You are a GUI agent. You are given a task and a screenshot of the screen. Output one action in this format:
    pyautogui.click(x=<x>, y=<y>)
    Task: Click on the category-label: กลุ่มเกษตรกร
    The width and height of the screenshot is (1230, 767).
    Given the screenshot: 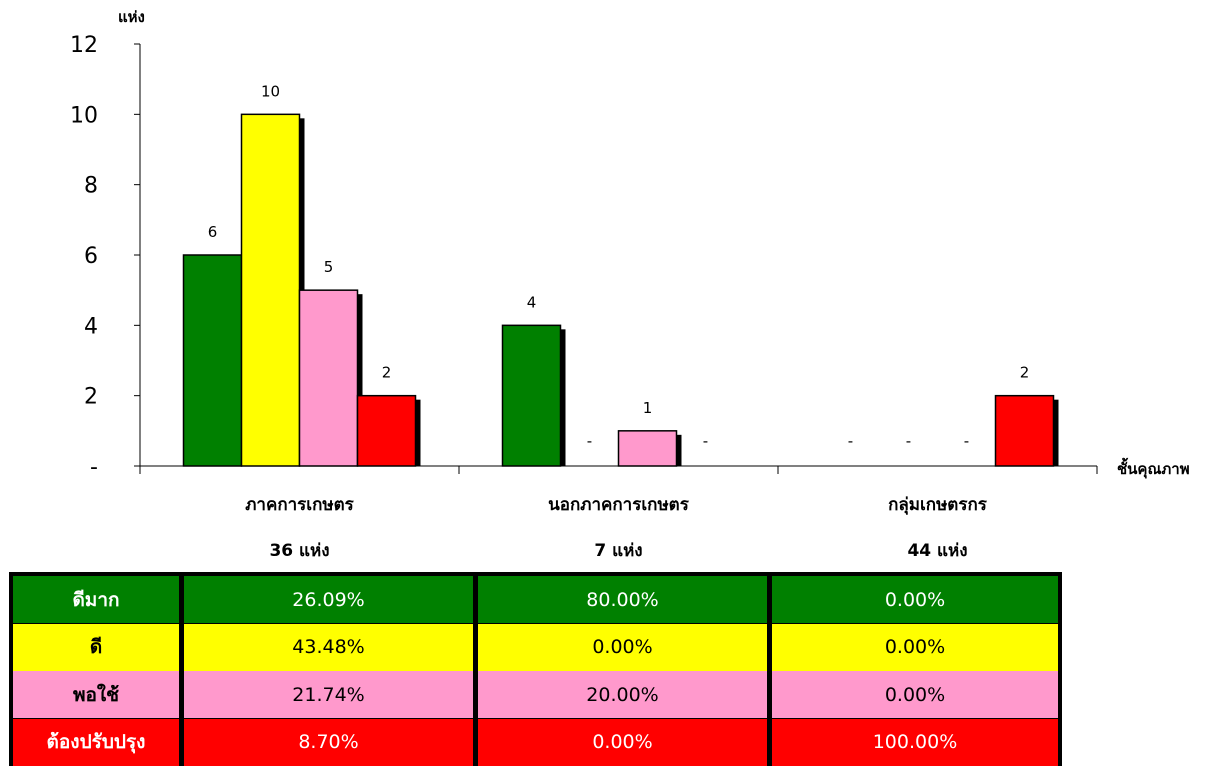 What is the action you would take?
    pyautogui.click(x=938, y=505)
    